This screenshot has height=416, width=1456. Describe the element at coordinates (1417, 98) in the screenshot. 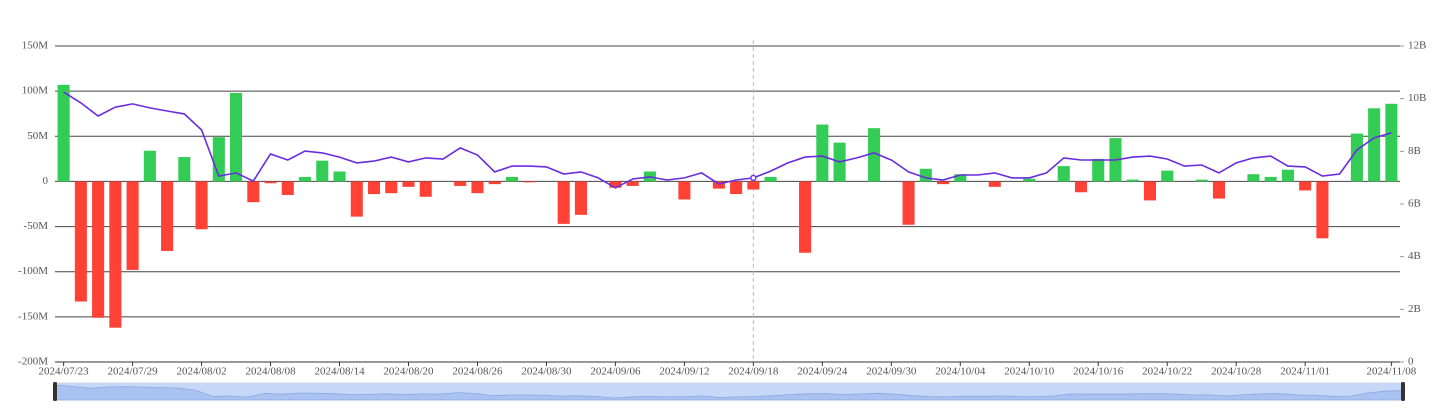

I see `y2-tick-label: 10B` at that location.